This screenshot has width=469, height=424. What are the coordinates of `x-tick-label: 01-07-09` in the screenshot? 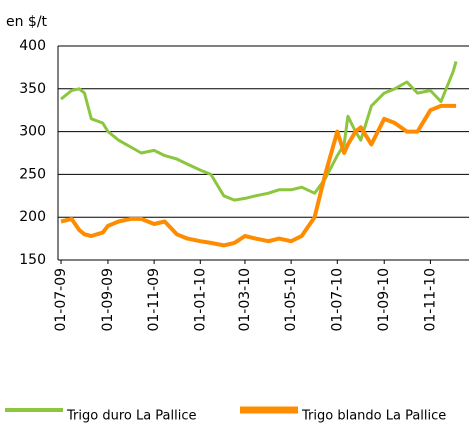 It's located at (61, 300).